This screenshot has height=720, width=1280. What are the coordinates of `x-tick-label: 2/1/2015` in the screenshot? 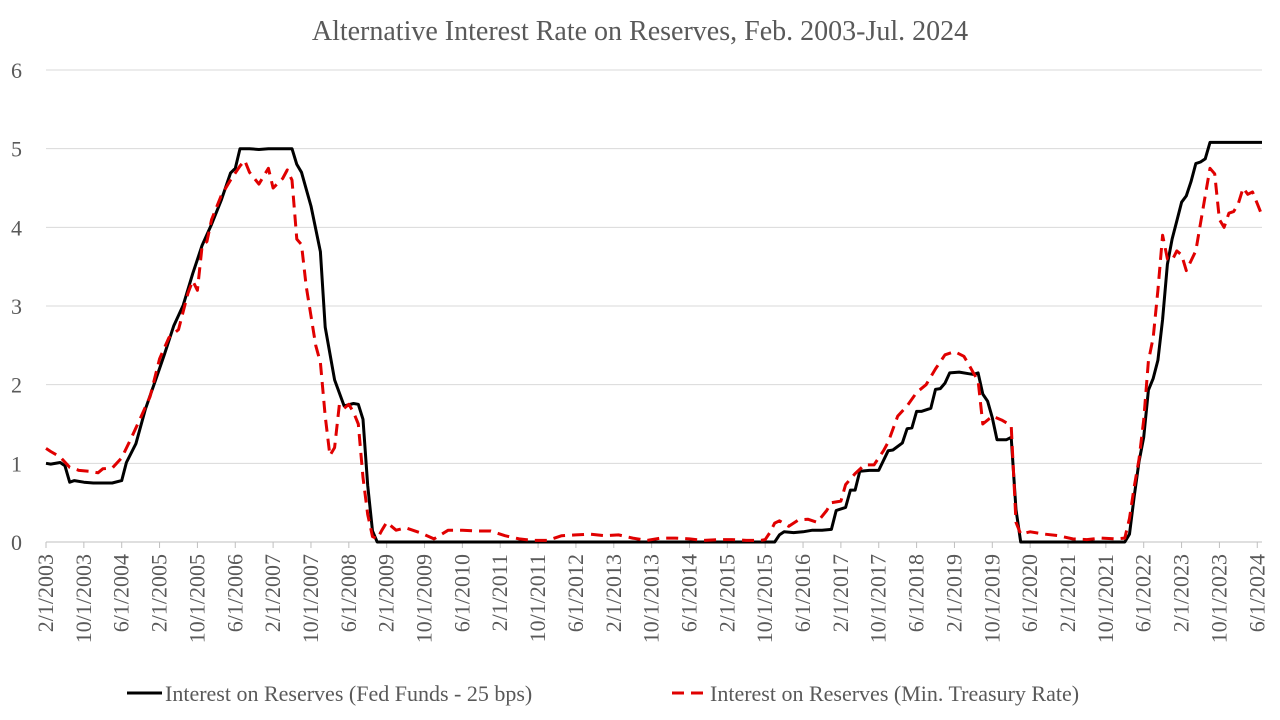 It's located at (726, 593).